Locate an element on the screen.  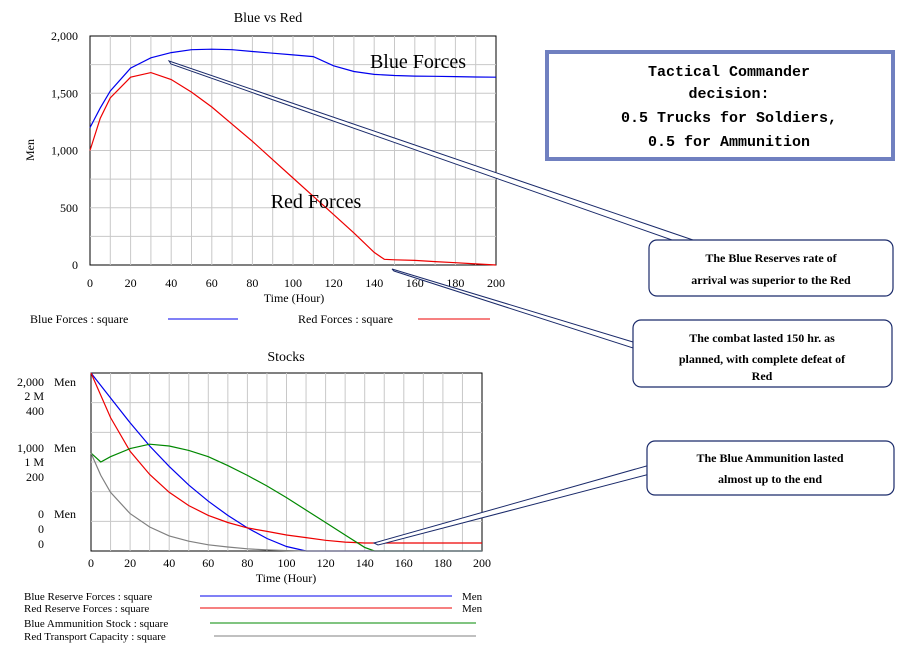
callout-line: The combat lasted 150 hr. as is located at coordinates (762, 338).